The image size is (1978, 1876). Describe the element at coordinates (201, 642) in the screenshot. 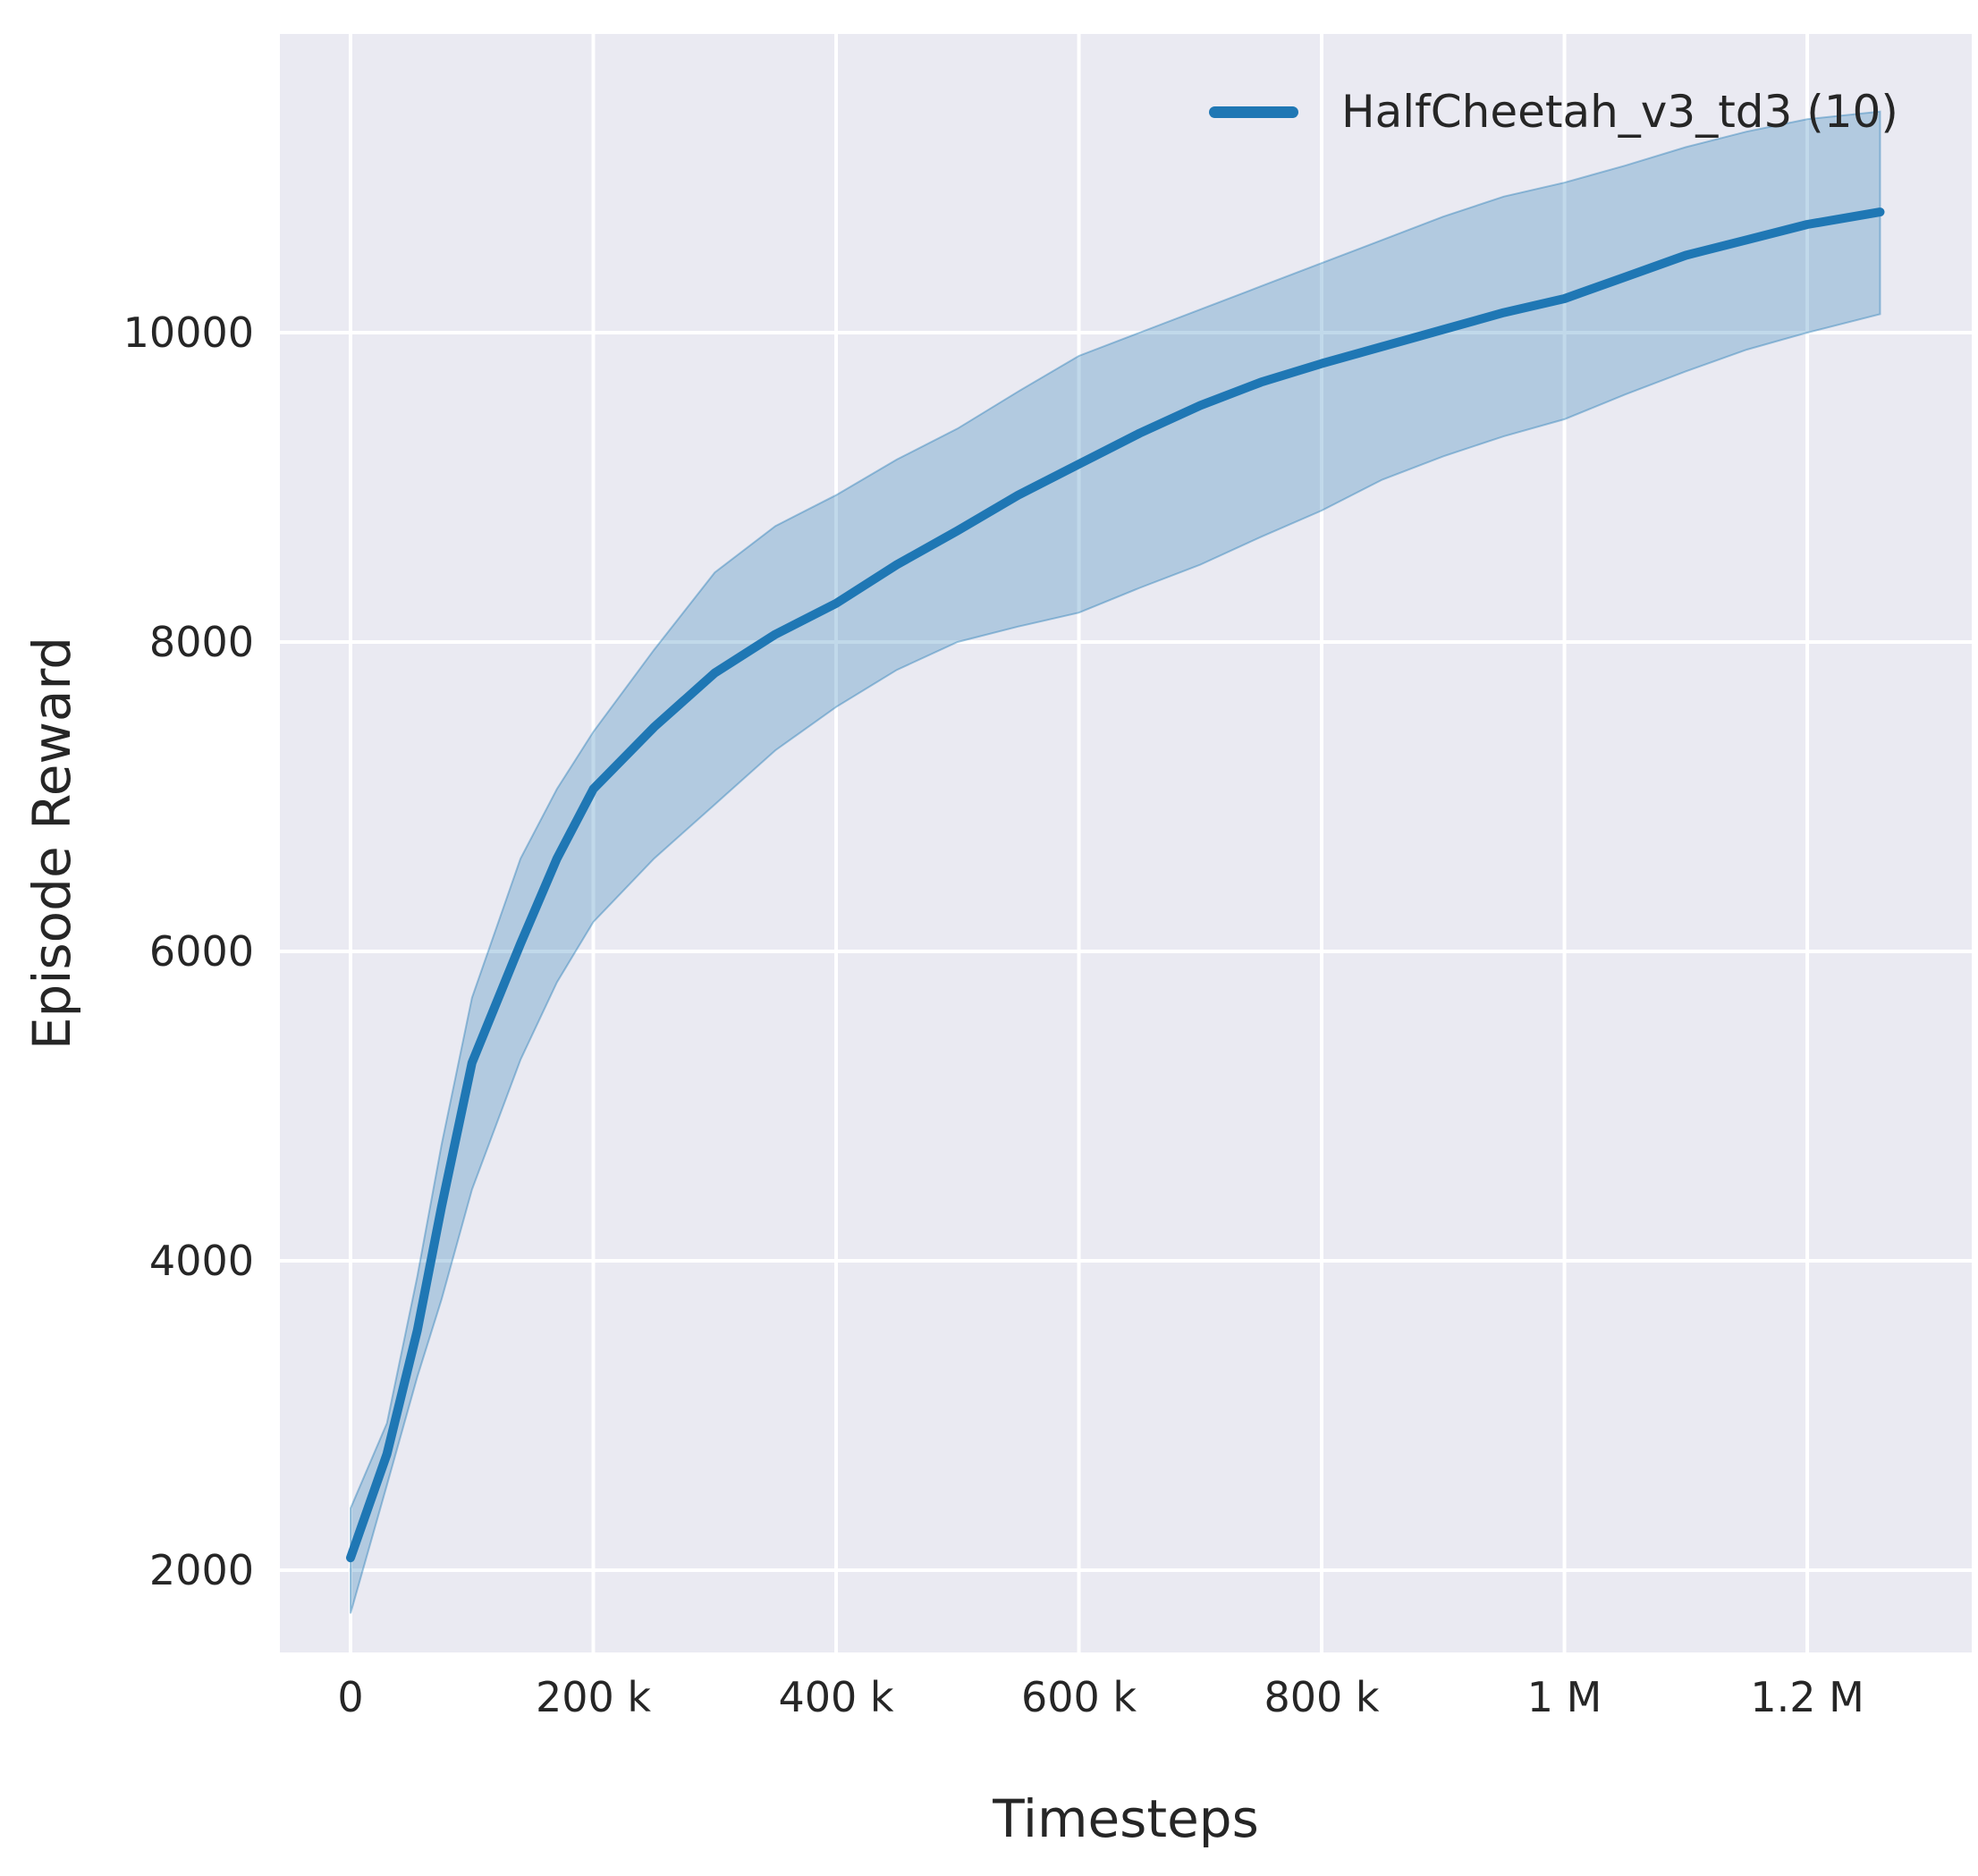

I see `y-tick-label: 8000` at that location.